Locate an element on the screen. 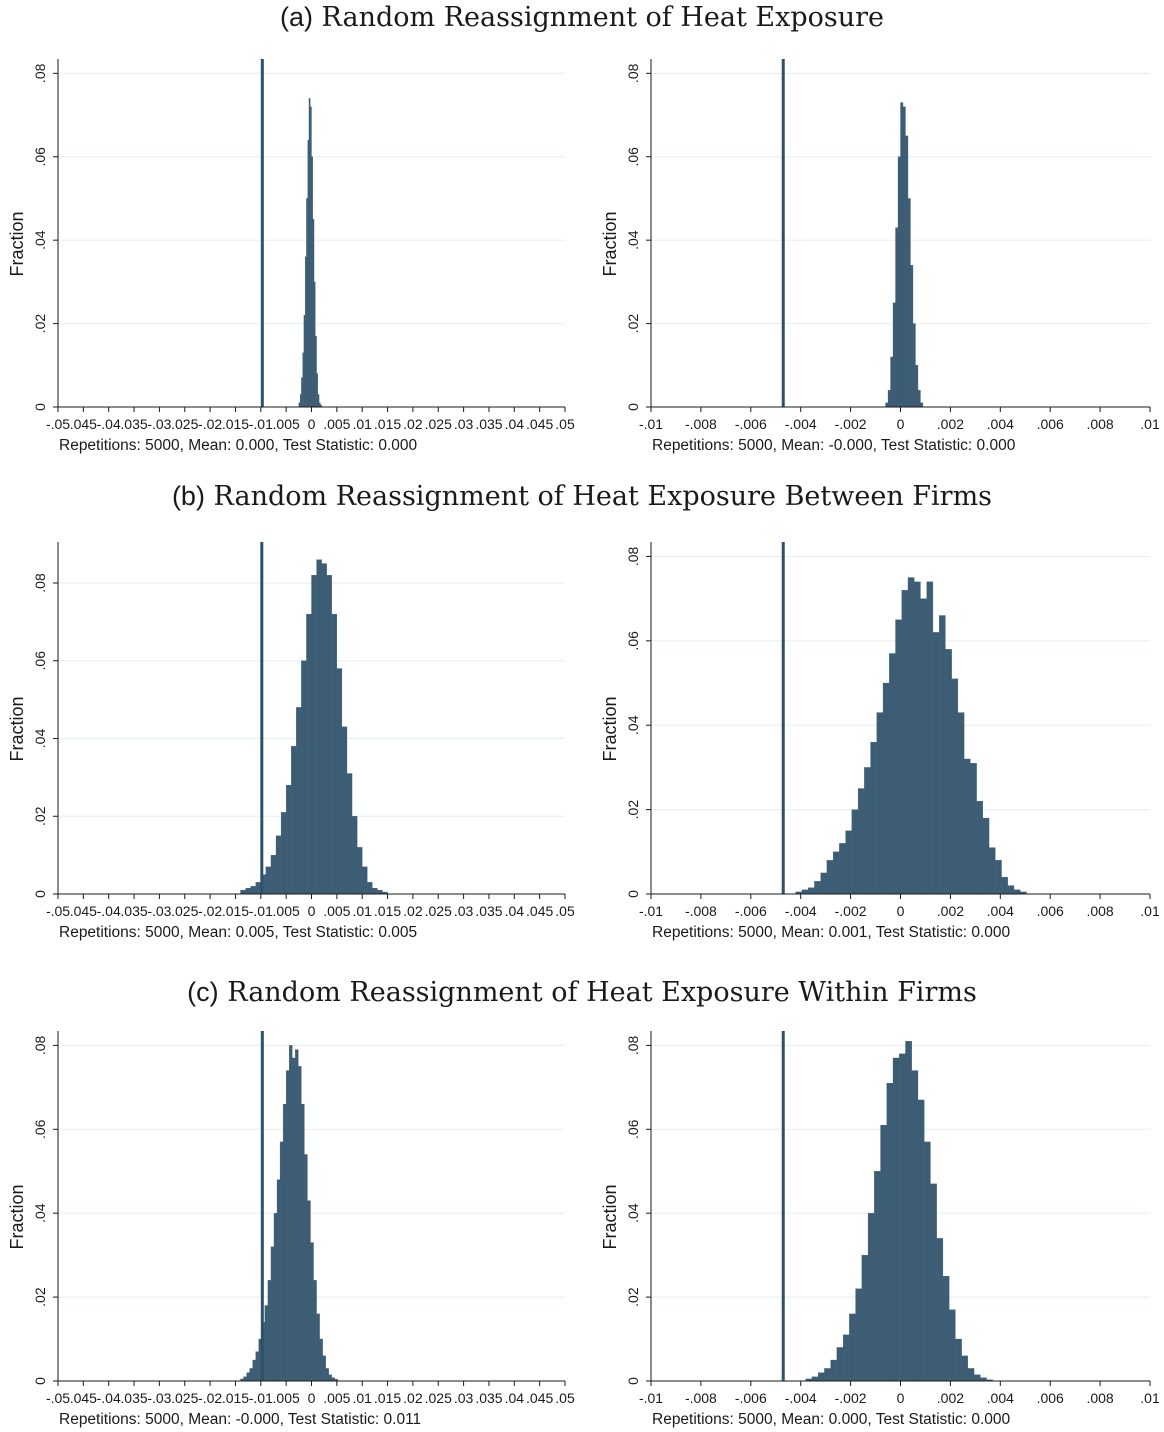 Image resolution: width=1164 pixels, height=1432 pixels. x-tick-label: -.04 is located at coordinates (109, 911).